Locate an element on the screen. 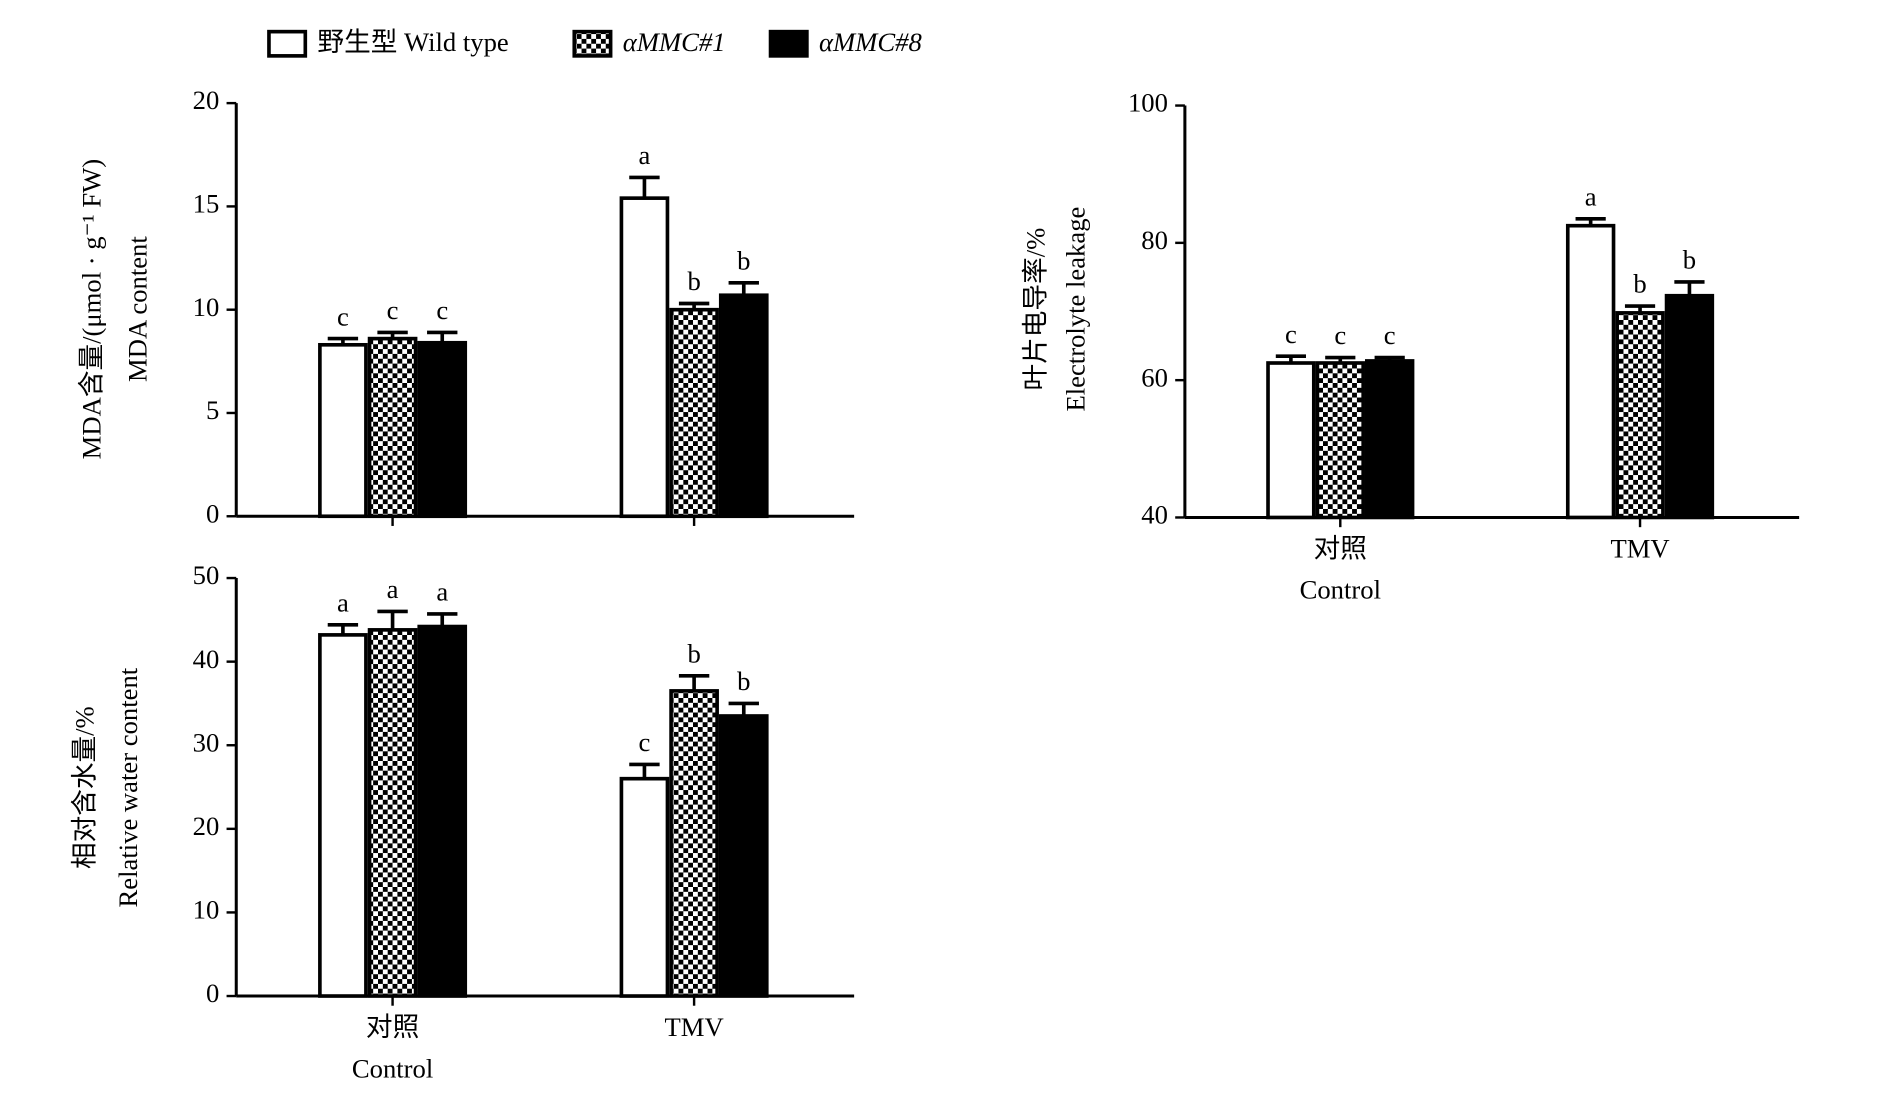 This screenshot has height=1104, width=1890. legend-label: αMMC#1 is located at coordinates (674, 42).